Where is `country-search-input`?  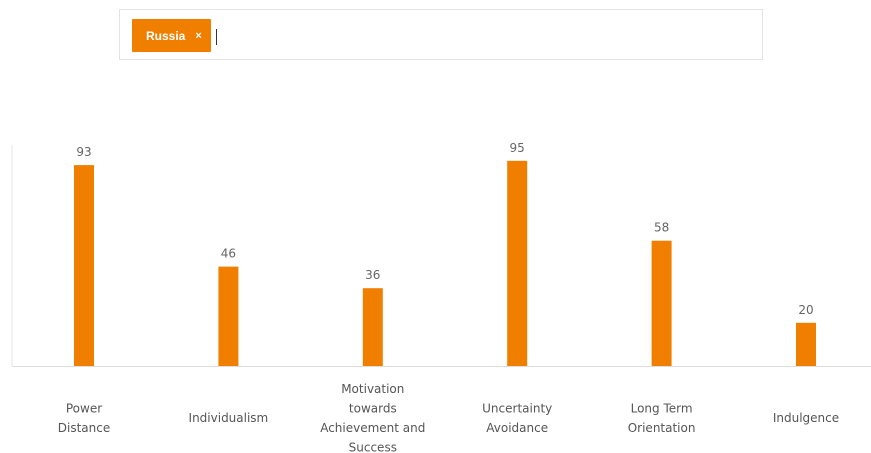 country-search-input is located at coordinates (482, 36).